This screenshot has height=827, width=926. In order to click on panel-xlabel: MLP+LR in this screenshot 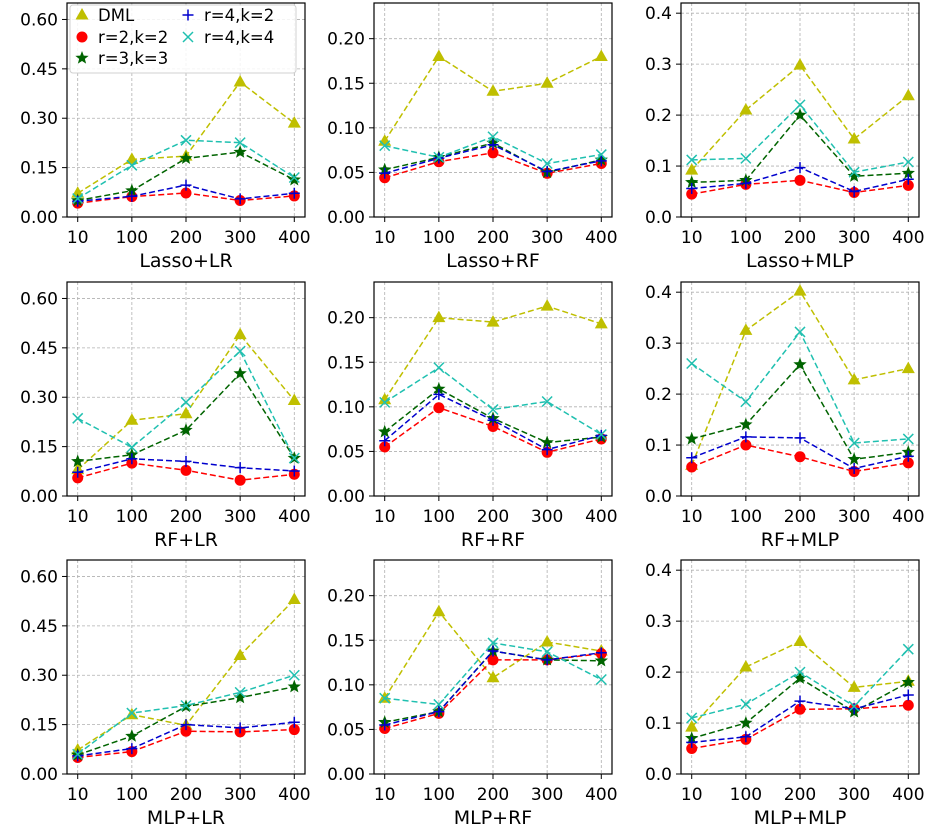, I will do `click(186, 817)`.